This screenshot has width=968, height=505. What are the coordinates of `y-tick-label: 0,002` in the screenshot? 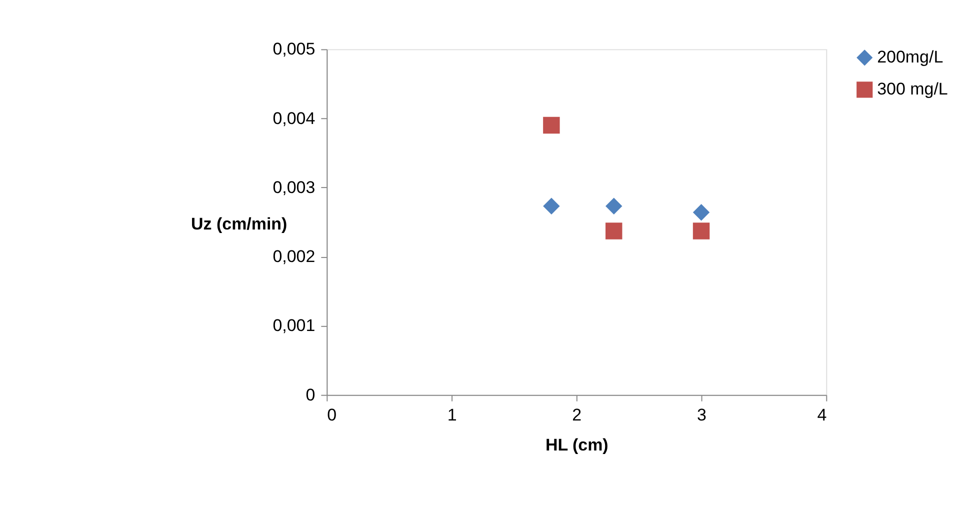 It's located at (294, 256).